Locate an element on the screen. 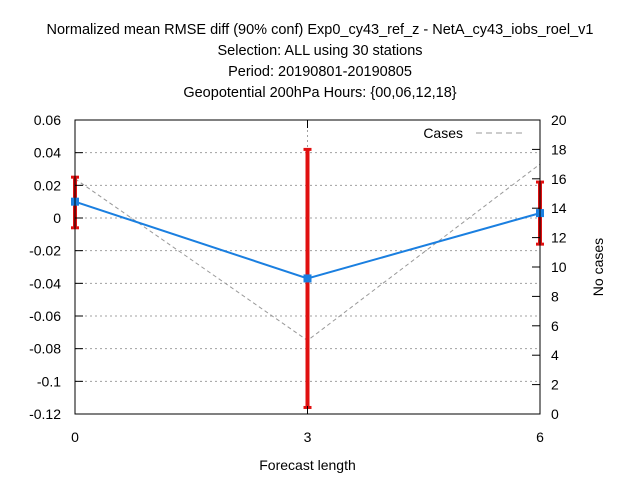 This screenshot has width=640, height=480. y2-axis-label: No cases is located at coordinates (598, 267).